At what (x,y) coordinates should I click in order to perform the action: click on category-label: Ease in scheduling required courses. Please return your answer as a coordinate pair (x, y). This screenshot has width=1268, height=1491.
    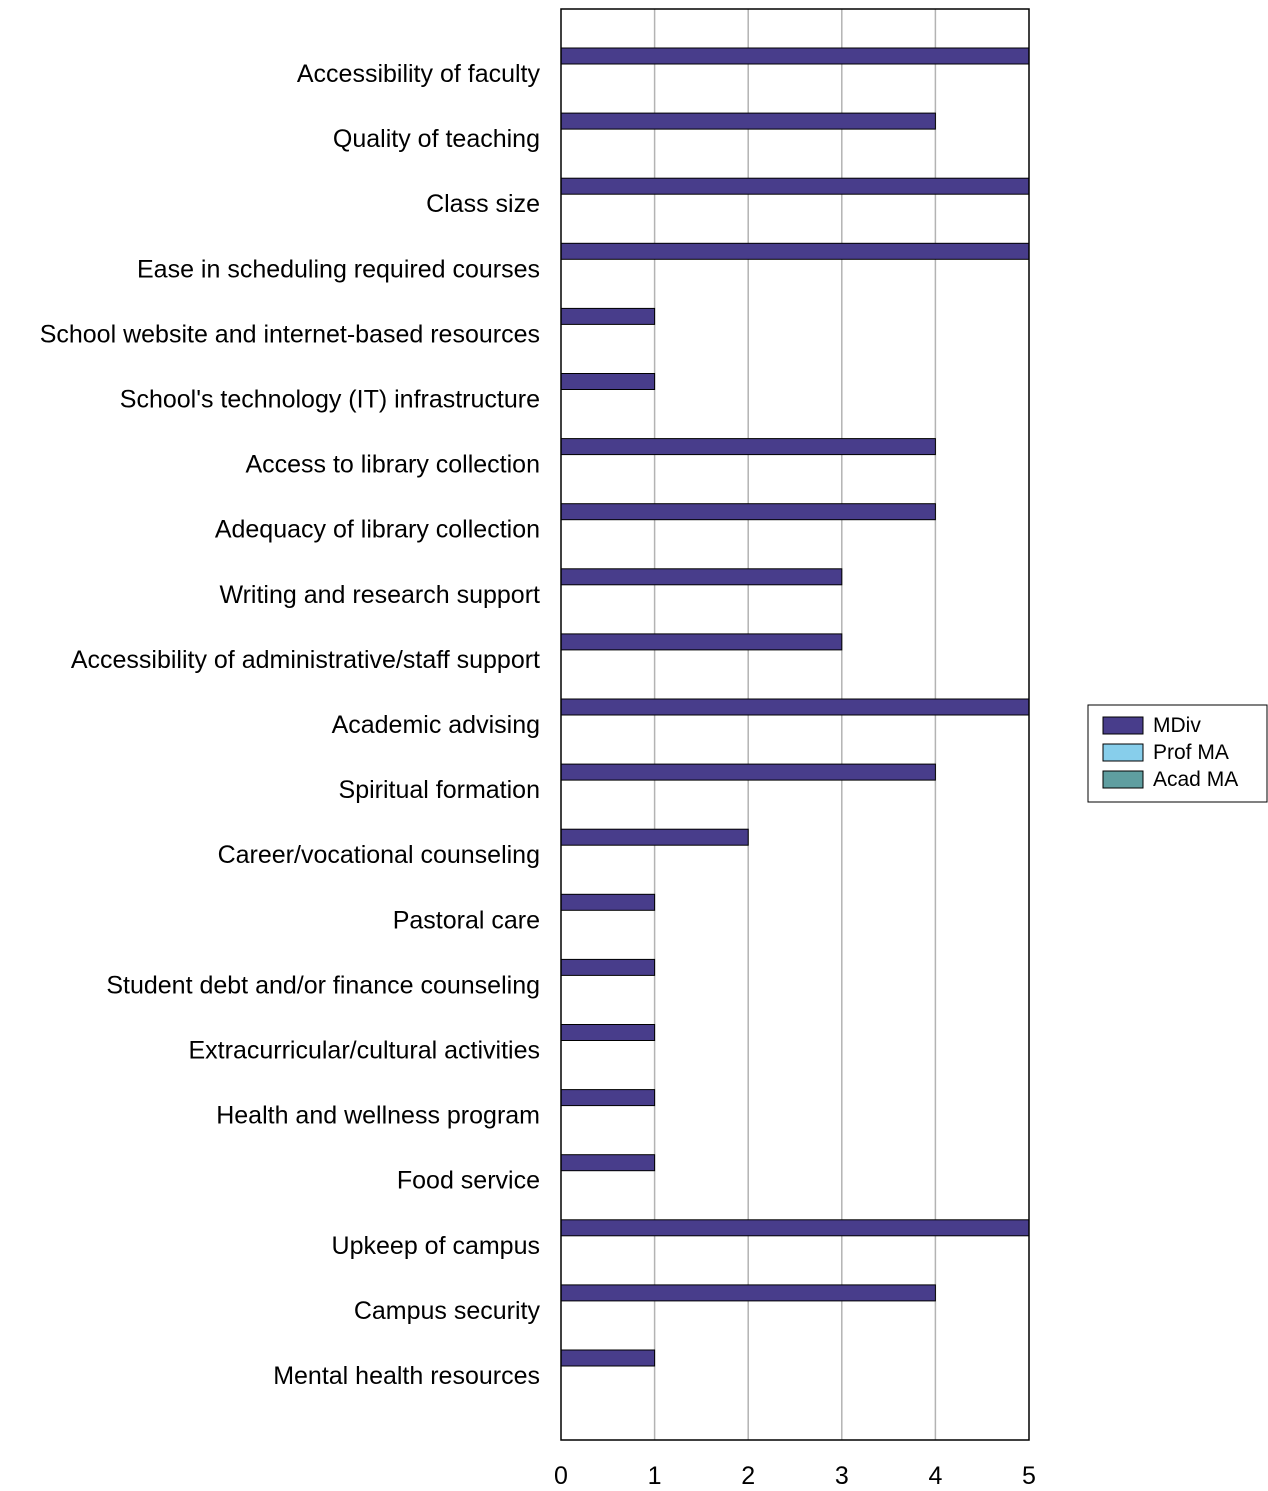
    Looking at the image, I should click on (338, 269).